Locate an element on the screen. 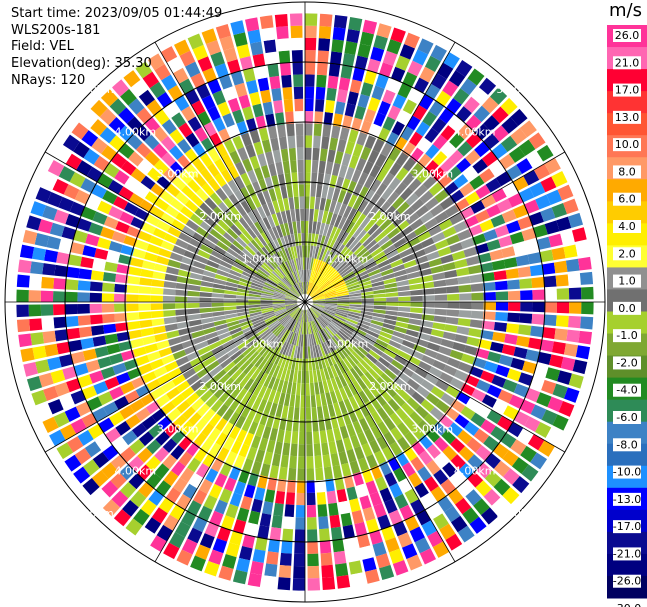 The height and width of the screenshot is (607, 647). colorbar-tick-label: -26.0 is located at coordinates (627, 581).